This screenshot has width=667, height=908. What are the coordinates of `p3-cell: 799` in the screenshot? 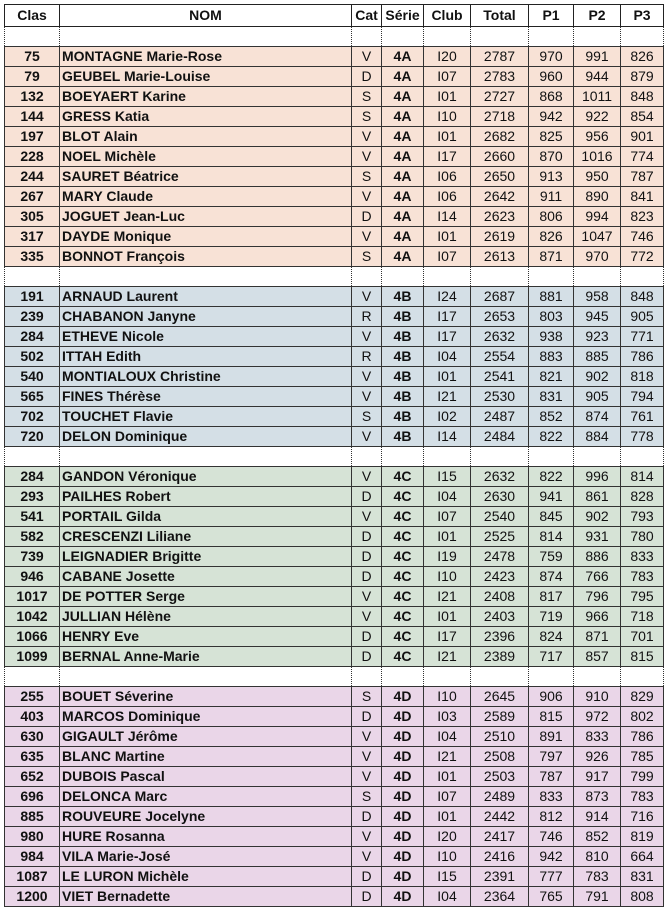 It's located at (642, 776).